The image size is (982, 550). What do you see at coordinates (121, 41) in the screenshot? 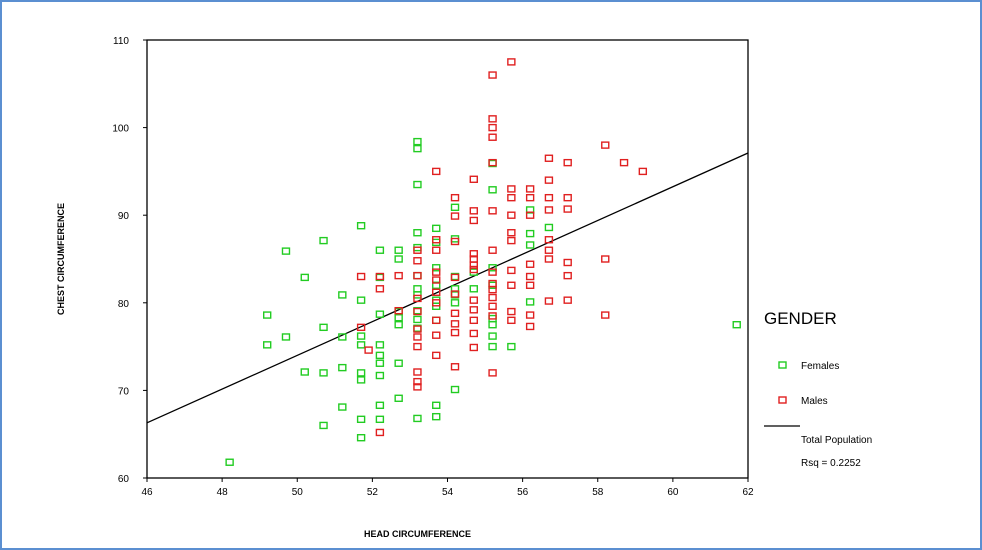
I see `y-tick-label: 110` at bounding box center [121, 41].